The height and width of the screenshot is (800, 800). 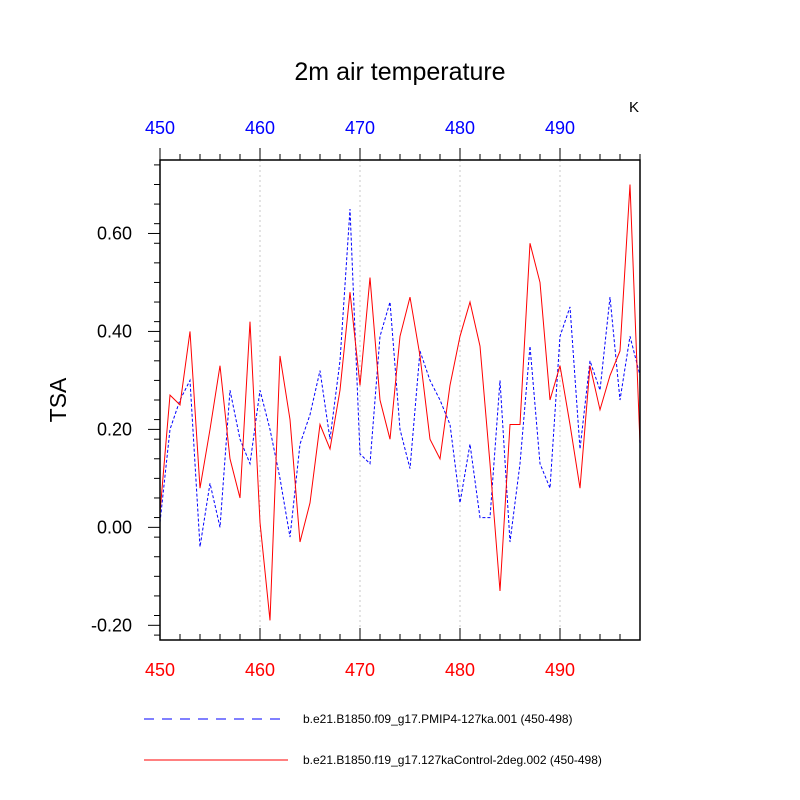 What do you see at coordinates (160, 128) in the screenshot?
I see `x-tick-label-top: 450` at bounding box center [160, 128].